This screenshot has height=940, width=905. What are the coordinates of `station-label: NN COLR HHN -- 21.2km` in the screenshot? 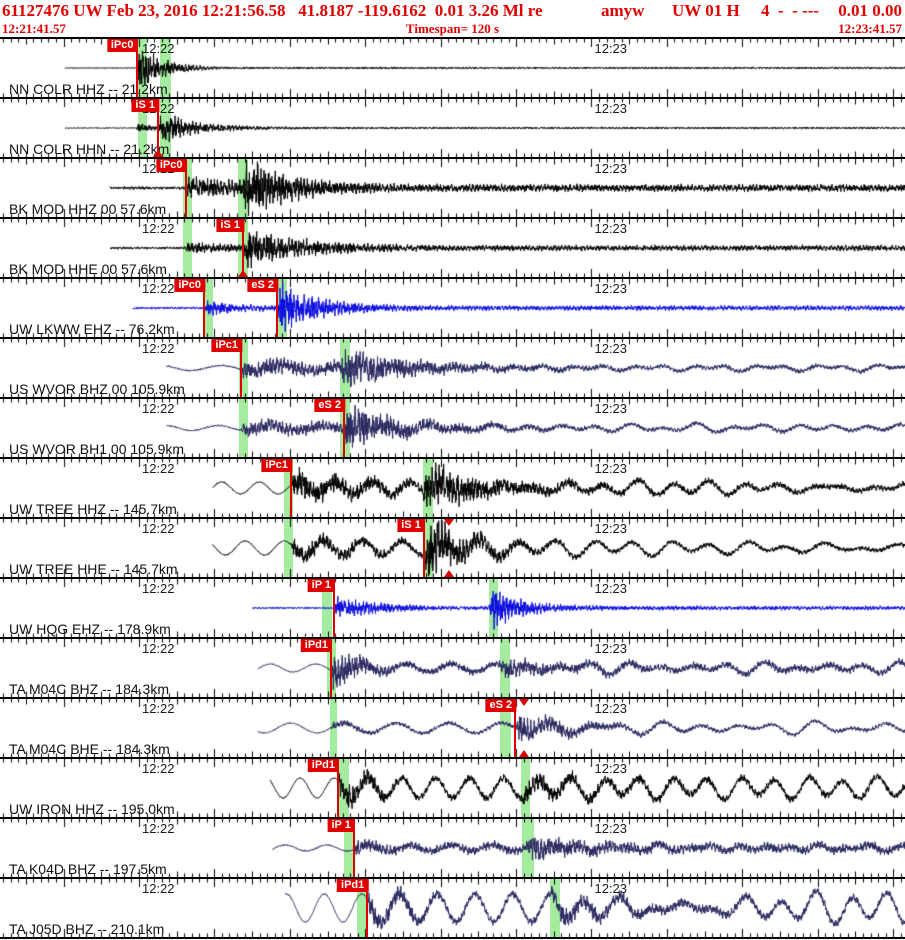 It's located at (89, 149).